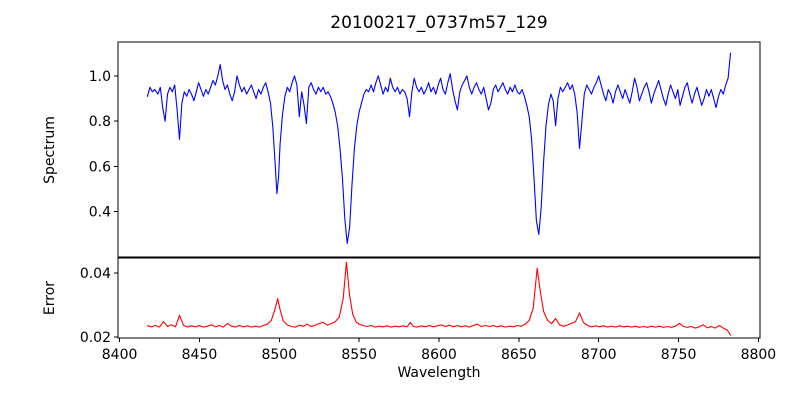 Image resolution: width=800 pixels, height=400 pixels. What do you see at coordinates (100, 213) in the screenshot?
I see `spectrum-y-tick-label: 0.4` at bounding box center [100, 213].